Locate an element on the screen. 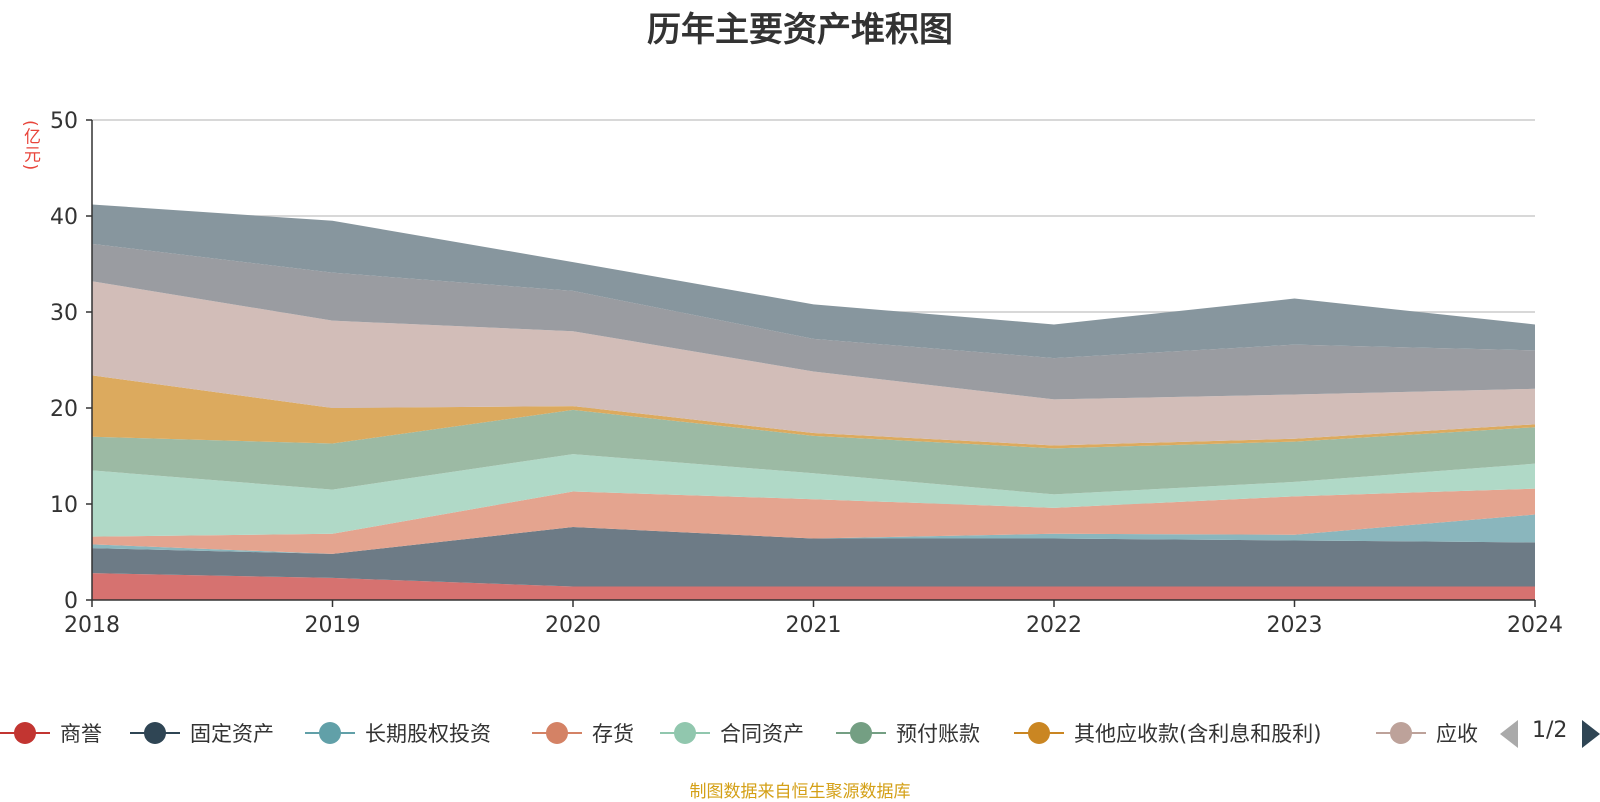  pager-page-indicator: 1/2 is located at coordinates (1550, 730).